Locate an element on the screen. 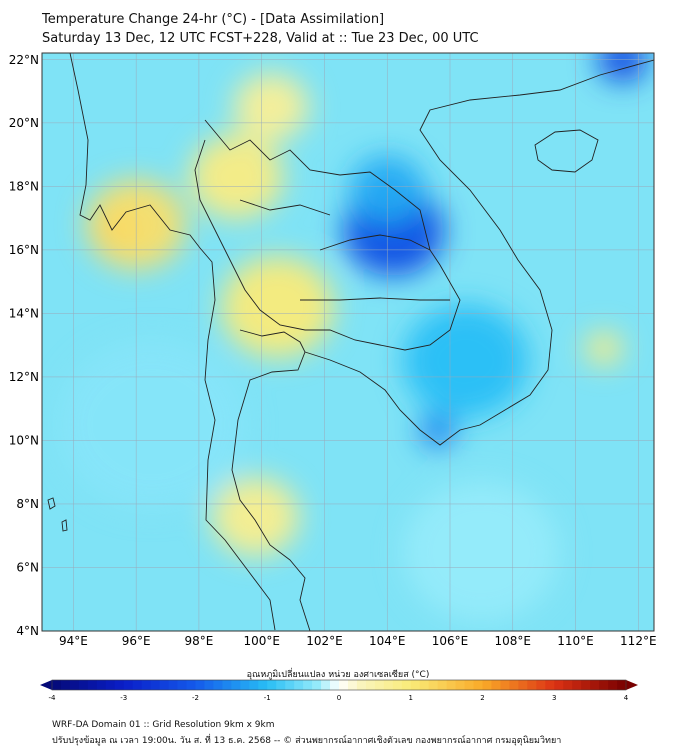 The width and height of the screenshot is (676, 756). lat-label: 6°N is located at coordinates (27, 567).